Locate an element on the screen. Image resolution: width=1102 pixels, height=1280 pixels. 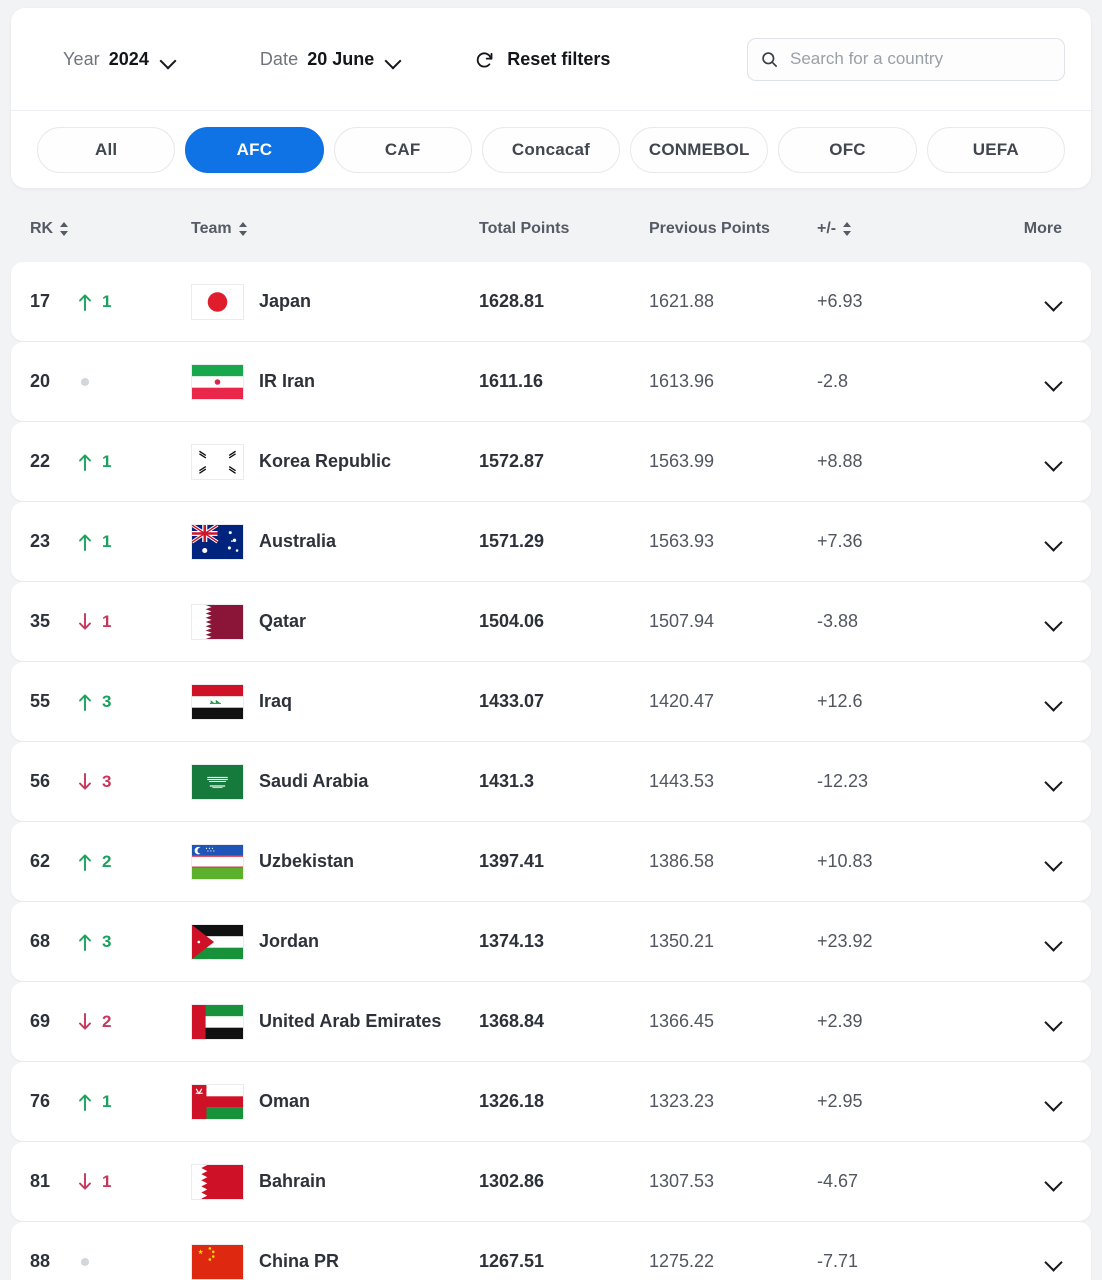
tab-afc: AFC is located at coordinates (254, 150).